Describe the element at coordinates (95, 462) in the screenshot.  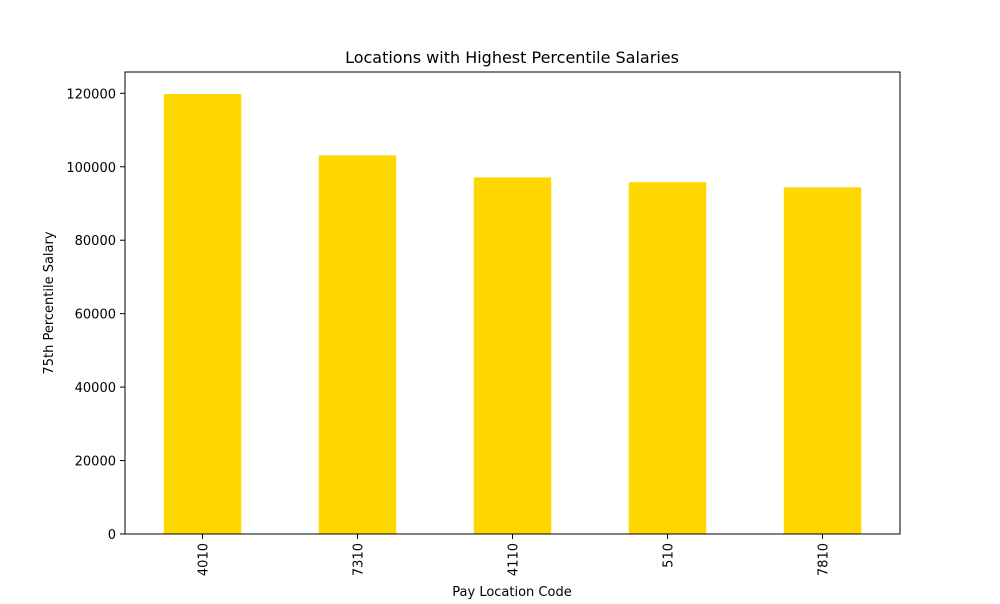
I see `y-tick-label: 20000` at that location.